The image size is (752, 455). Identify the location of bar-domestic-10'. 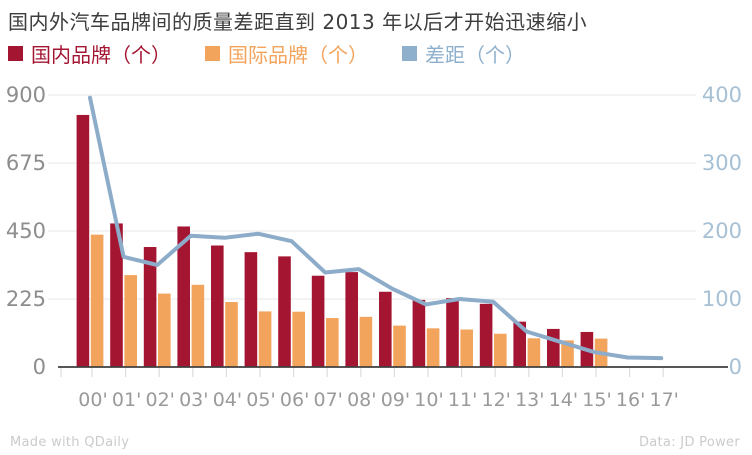
(419, 333).